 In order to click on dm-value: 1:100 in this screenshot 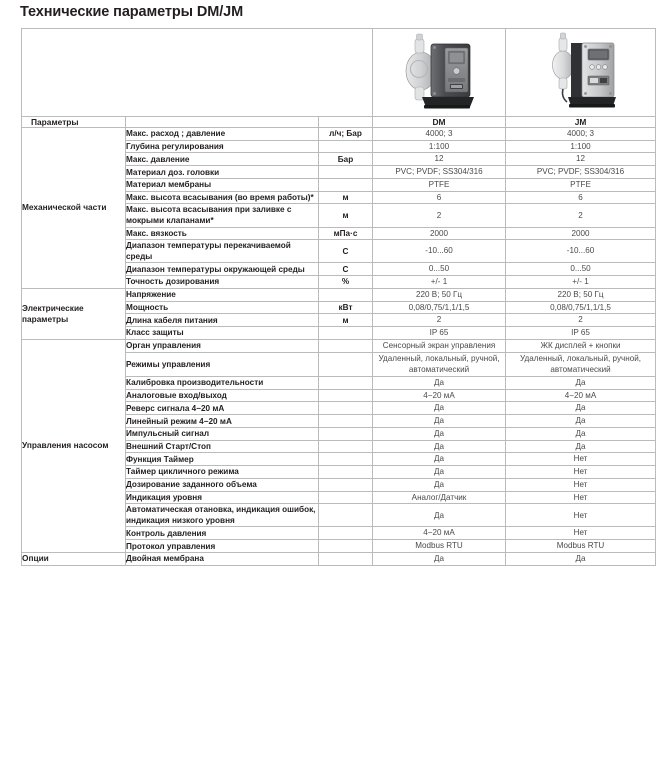, I will do `click(439, 146)`.